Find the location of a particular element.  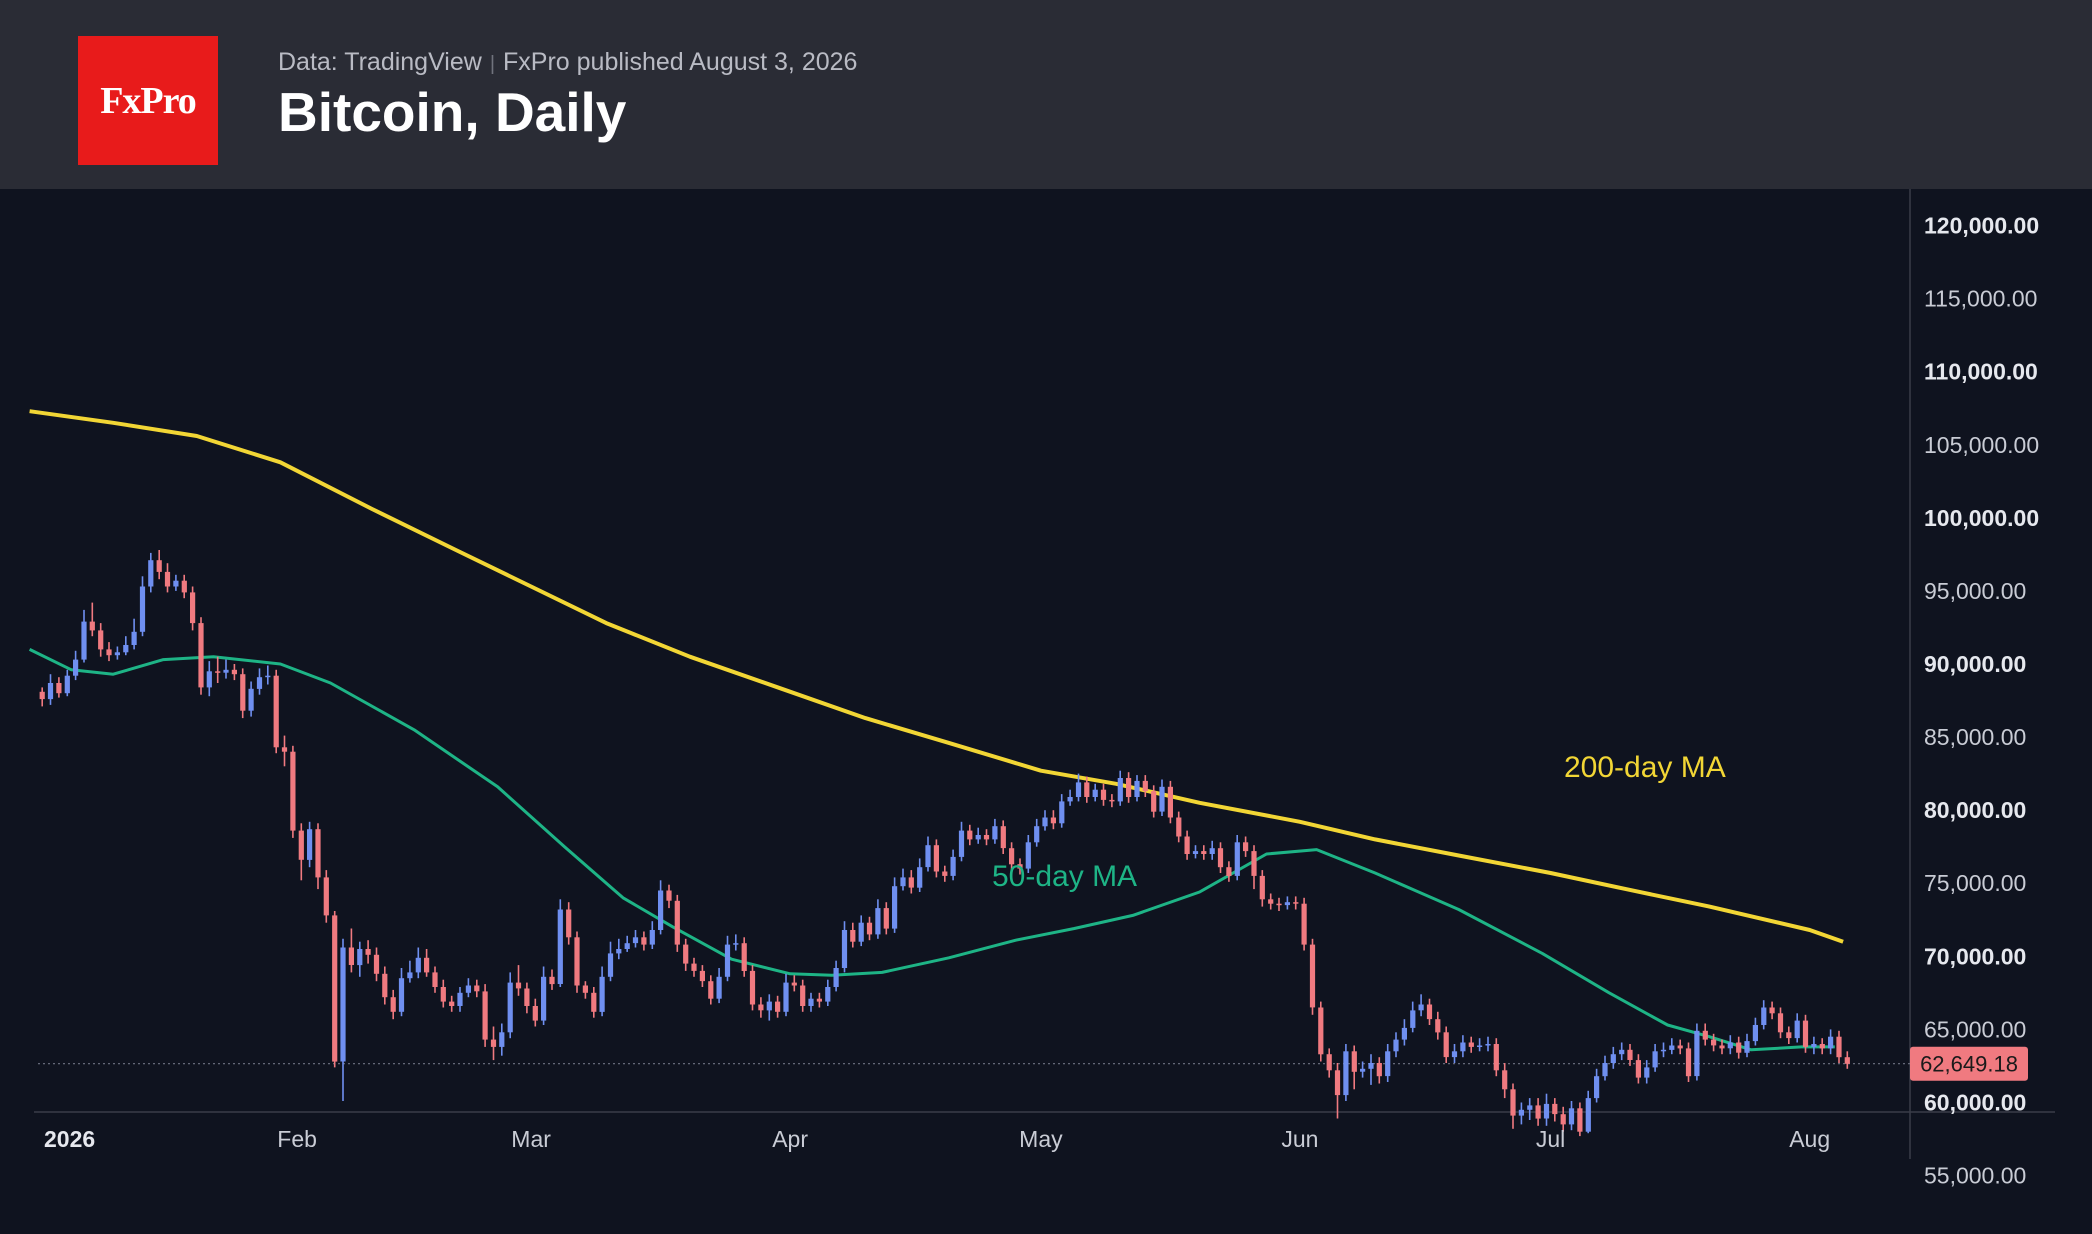

y-tick-label: 85,000.00 is located at coordinates (1975, 737).